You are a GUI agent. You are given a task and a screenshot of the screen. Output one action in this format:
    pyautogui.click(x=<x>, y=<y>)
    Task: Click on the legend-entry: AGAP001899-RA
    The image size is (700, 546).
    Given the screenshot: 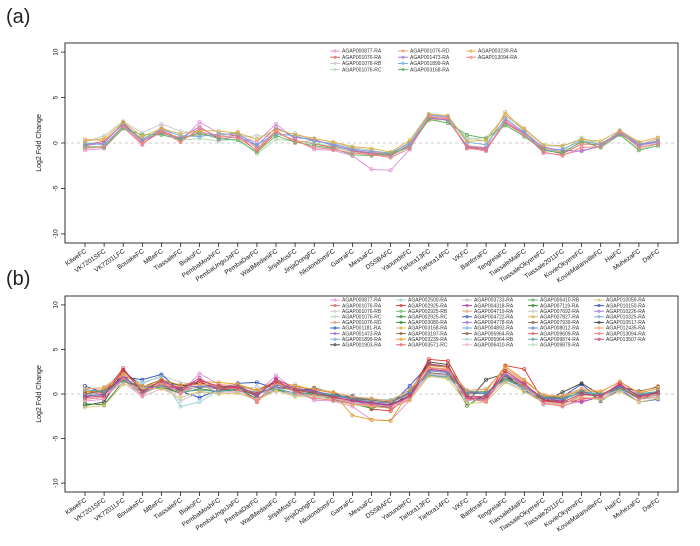 What is the action you would take?
    pyautogui.click(x=362, y=340)
    